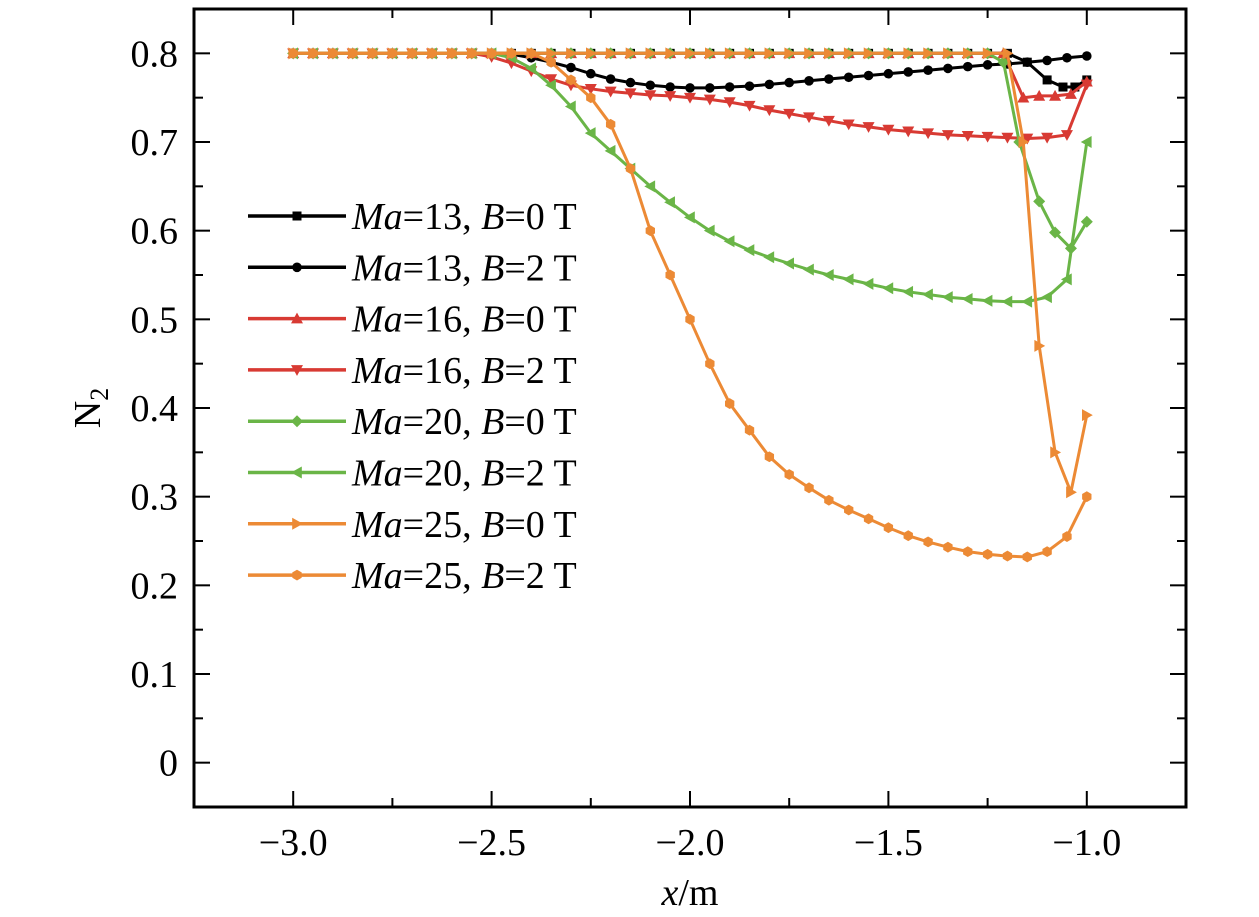 The height and width of the screenshot is (917, 1259). I want to click on legend-label: Ma=13, B=0 T, so click(464, 217).